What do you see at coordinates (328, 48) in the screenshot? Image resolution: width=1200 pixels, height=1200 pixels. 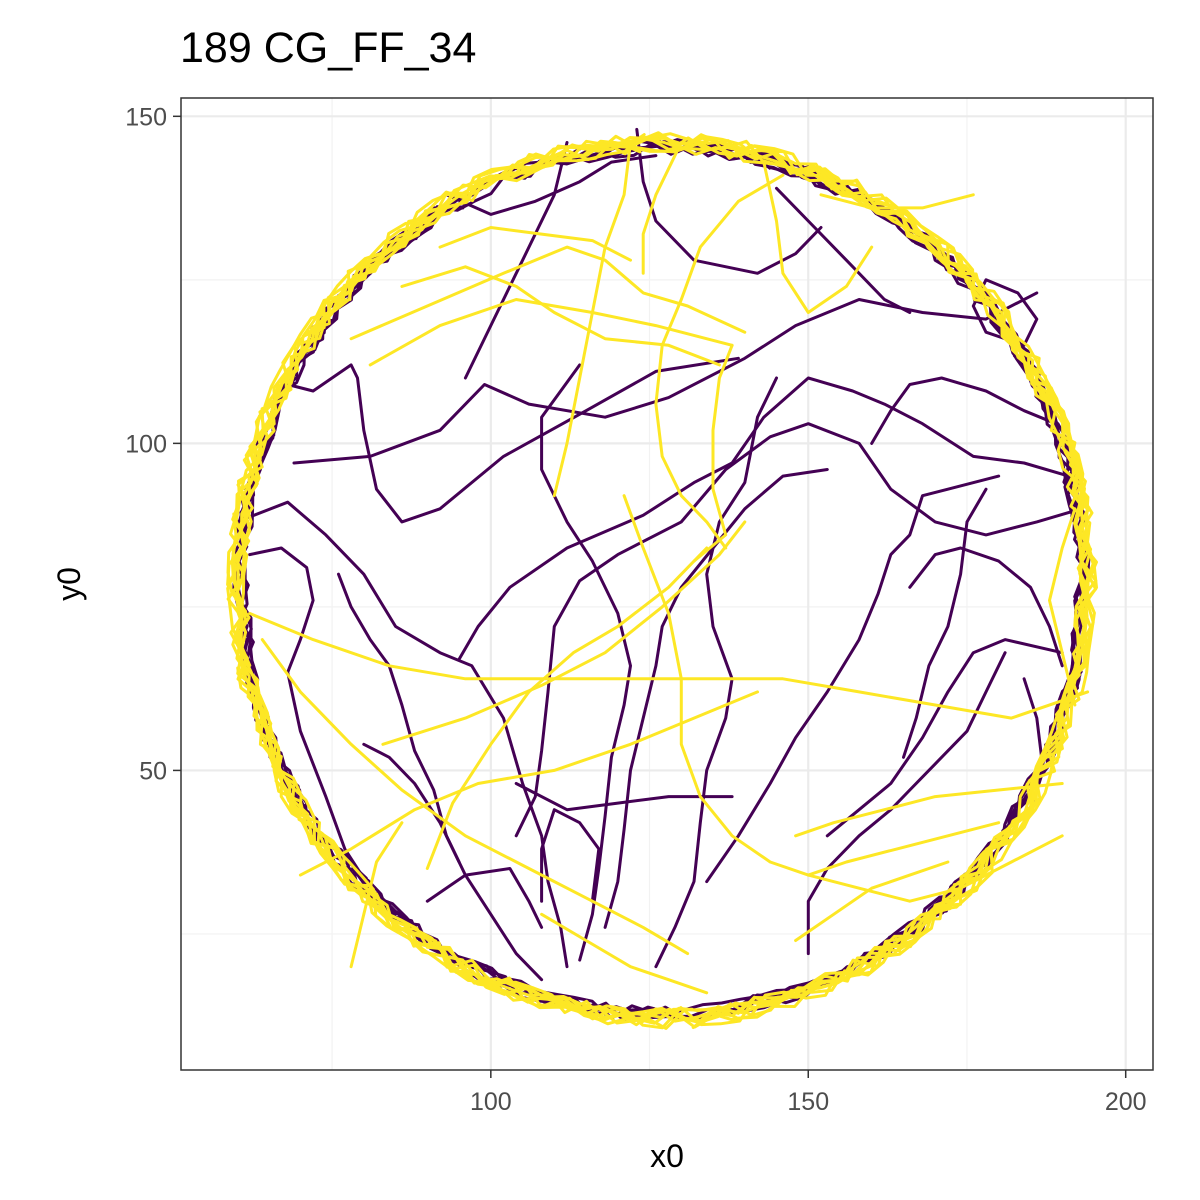 I see `chart-title: 189 CG_FF_34` at bounding box center [328, 48].